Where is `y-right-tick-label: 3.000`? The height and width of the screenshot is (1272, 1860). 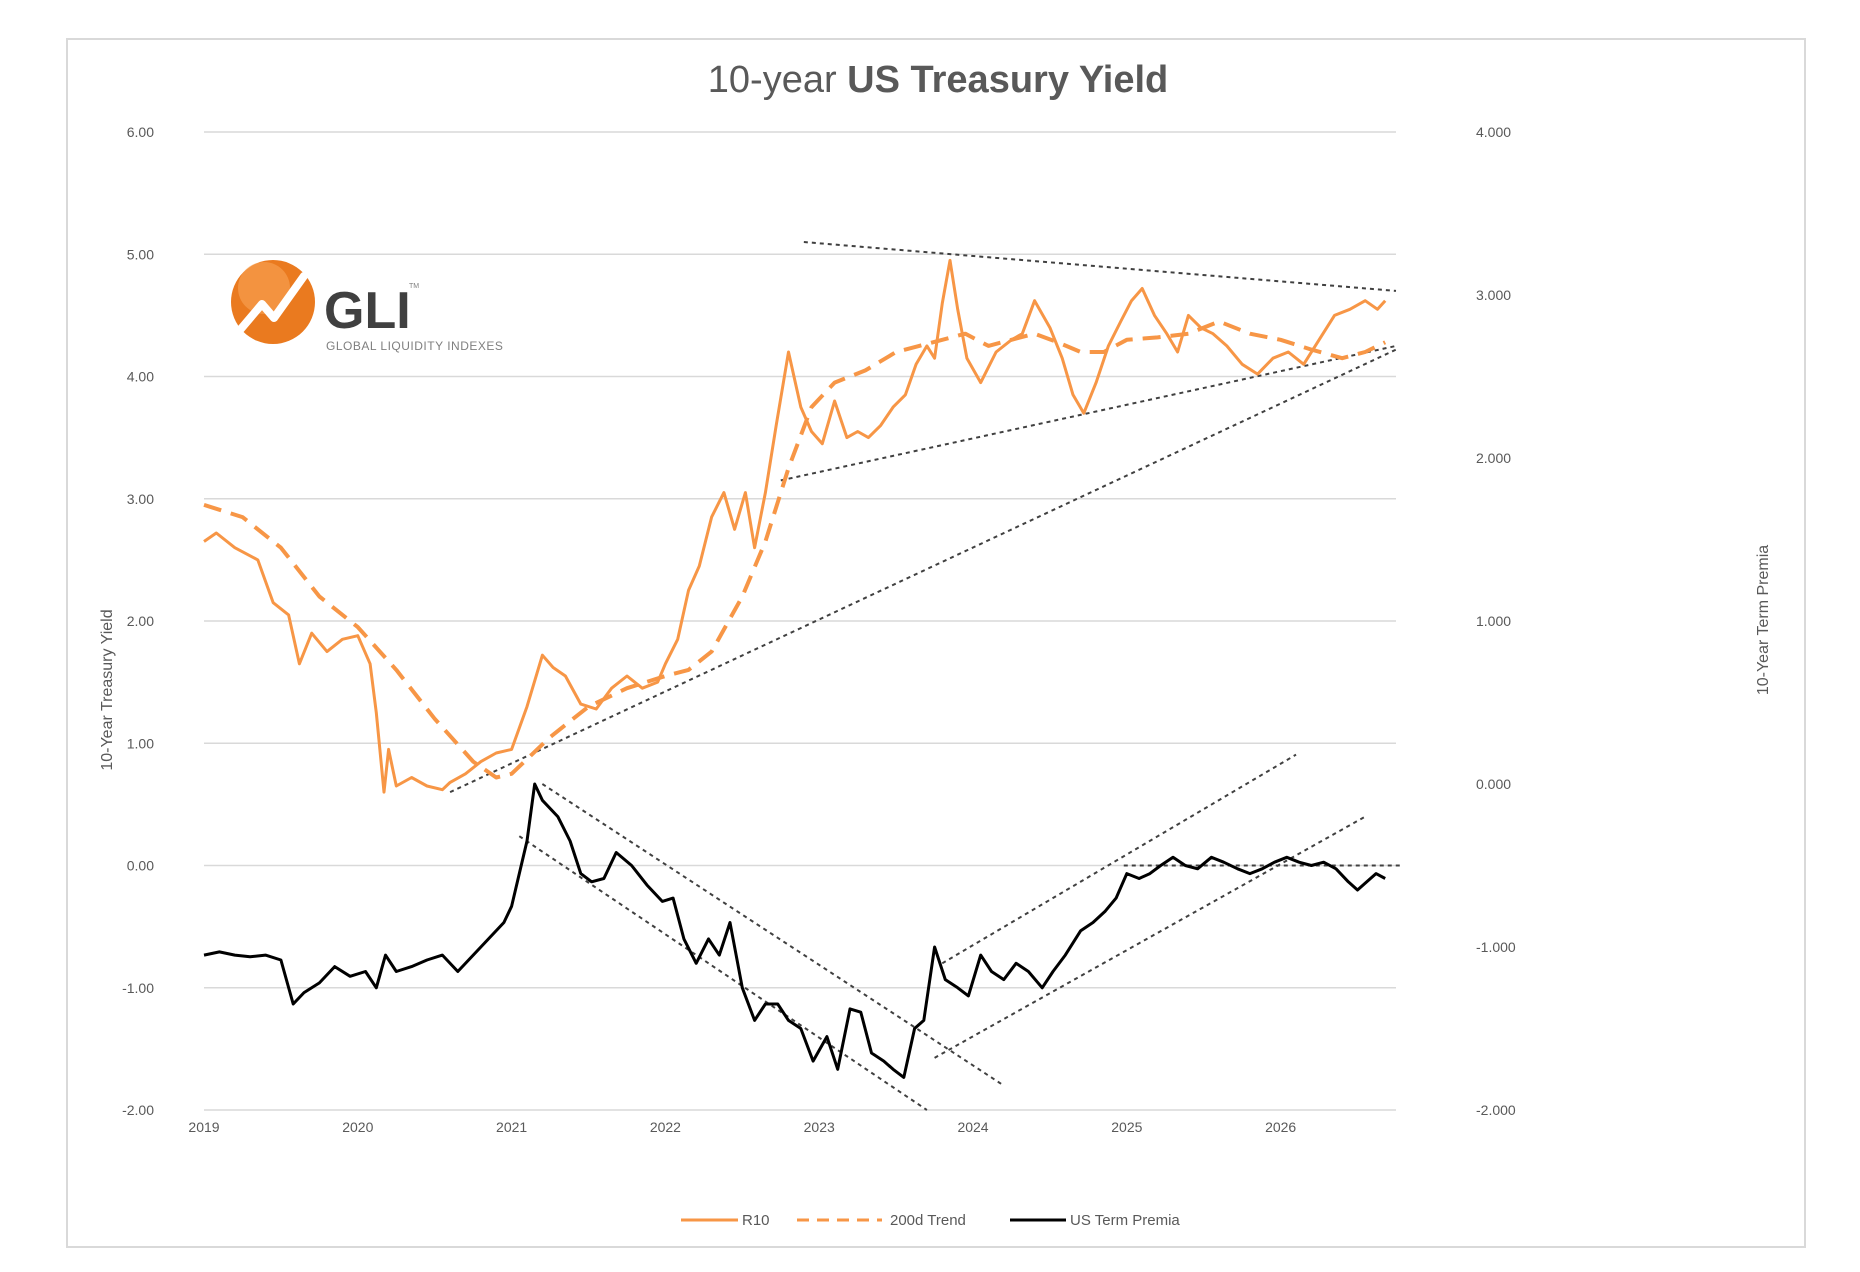 y-right-tick-label: 3.000 is located at coordinates (1493, 295).